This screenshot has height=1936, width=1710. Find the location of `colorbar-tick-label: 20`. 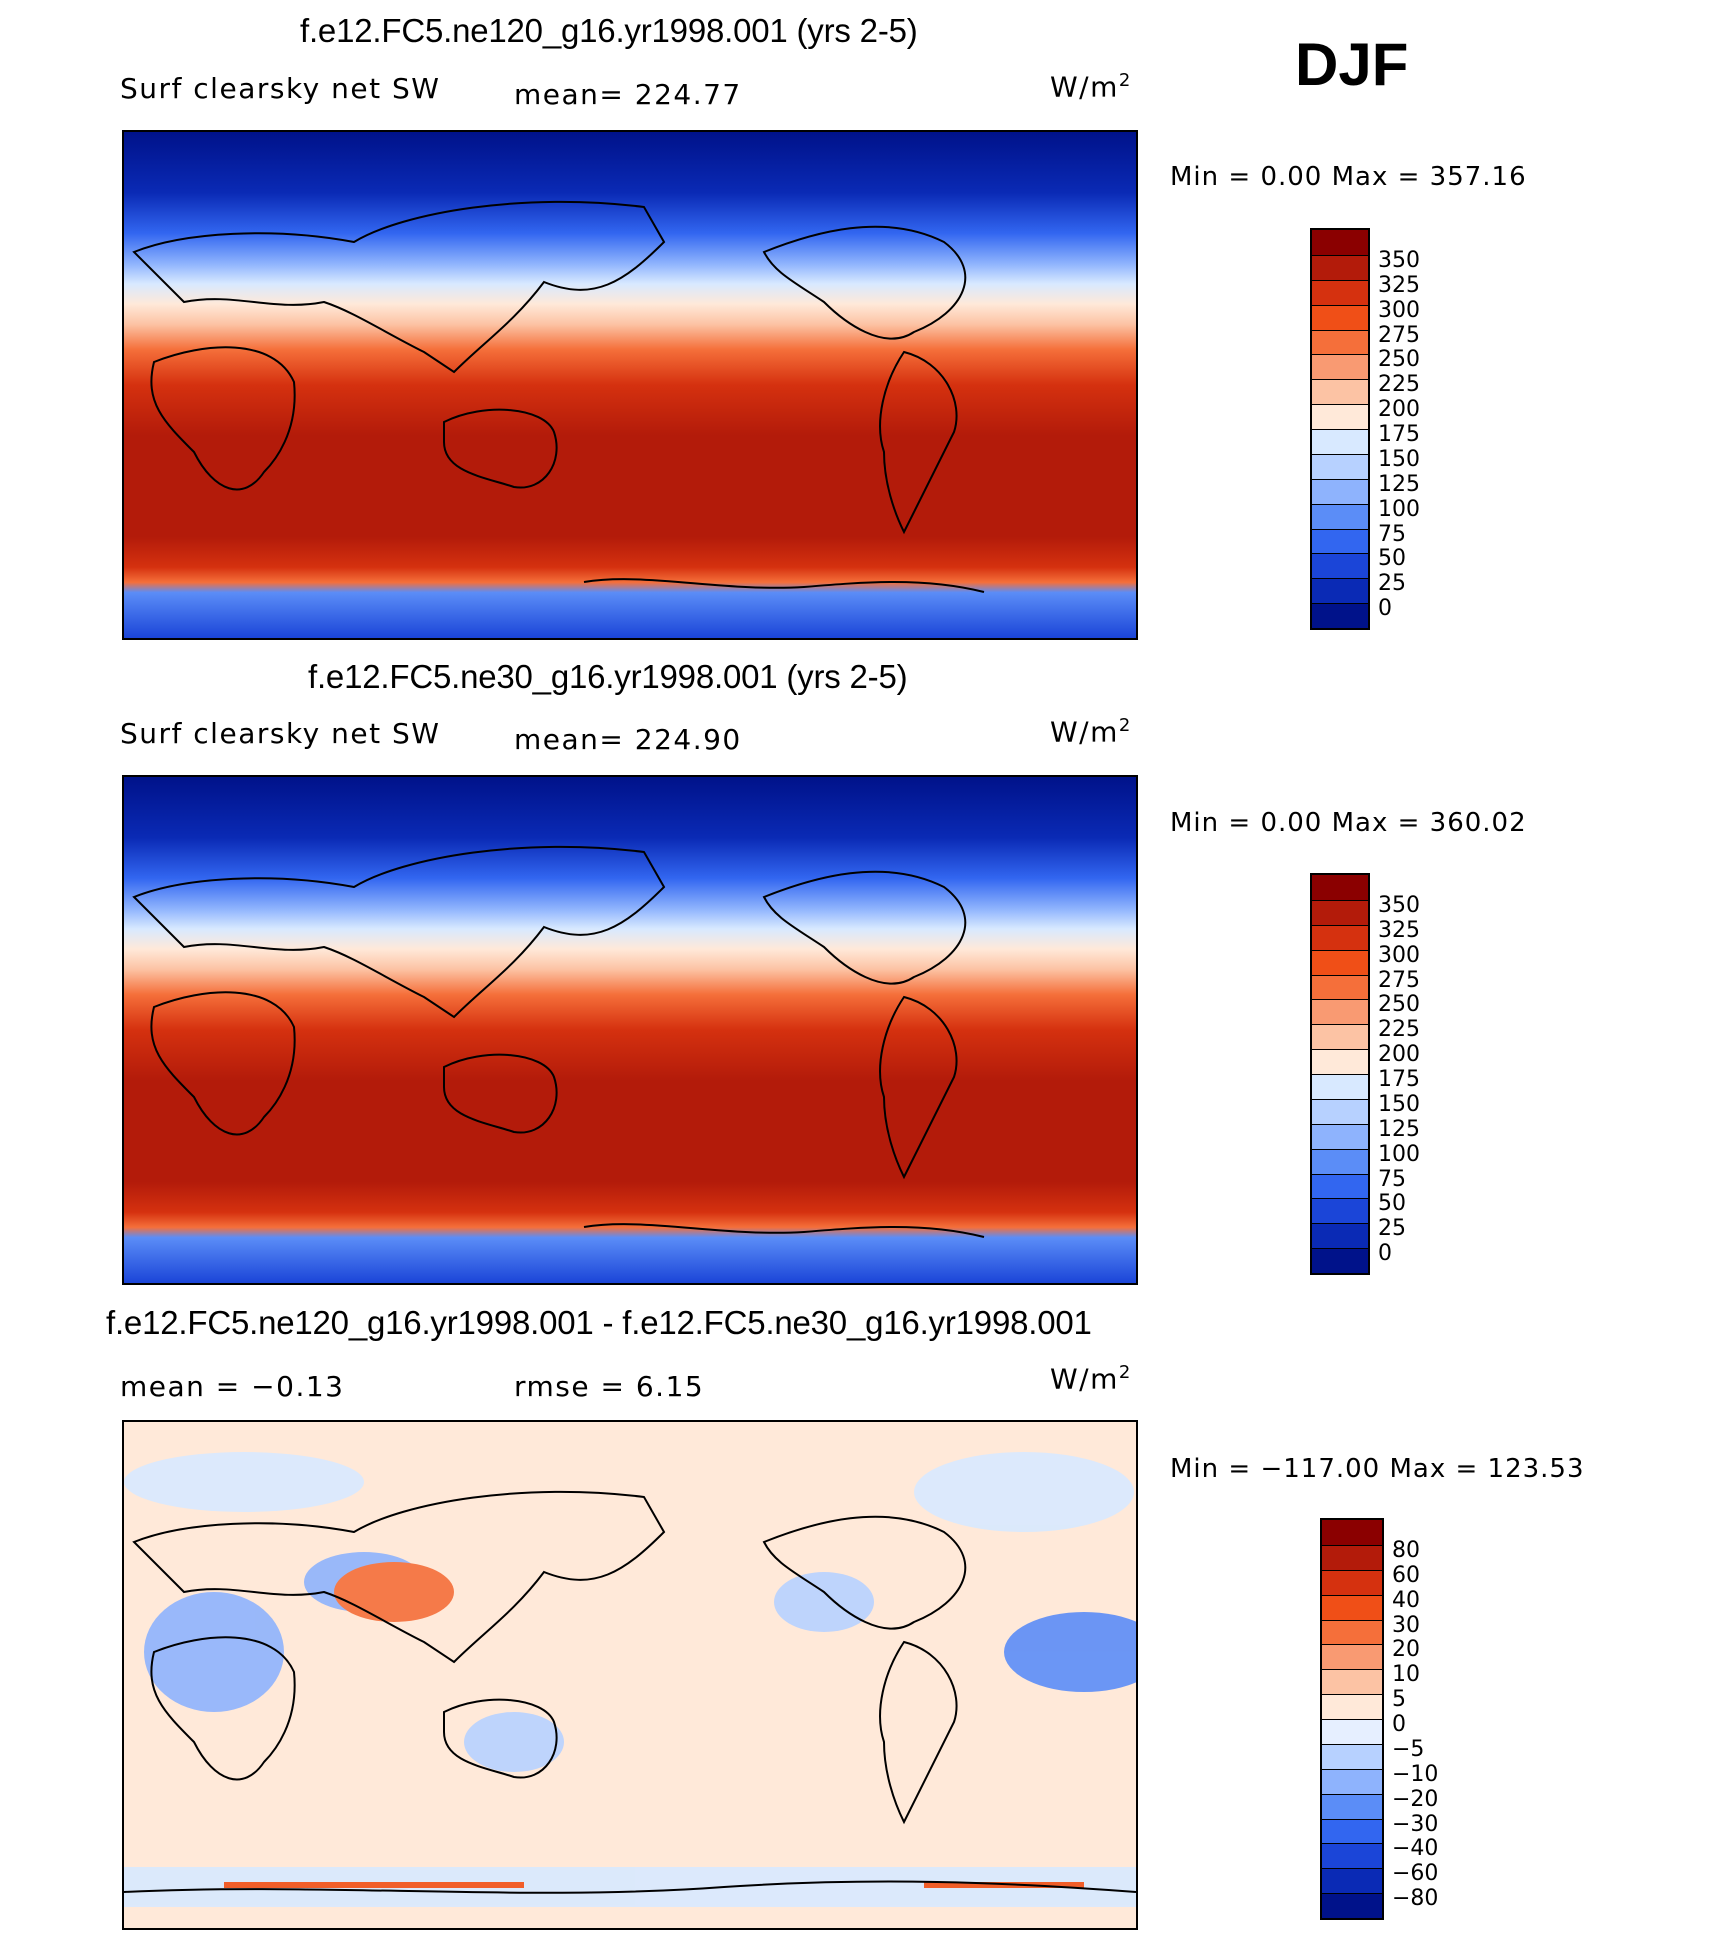

colorbar-tick-label: 20 is located at coordinates (1406, 1650).